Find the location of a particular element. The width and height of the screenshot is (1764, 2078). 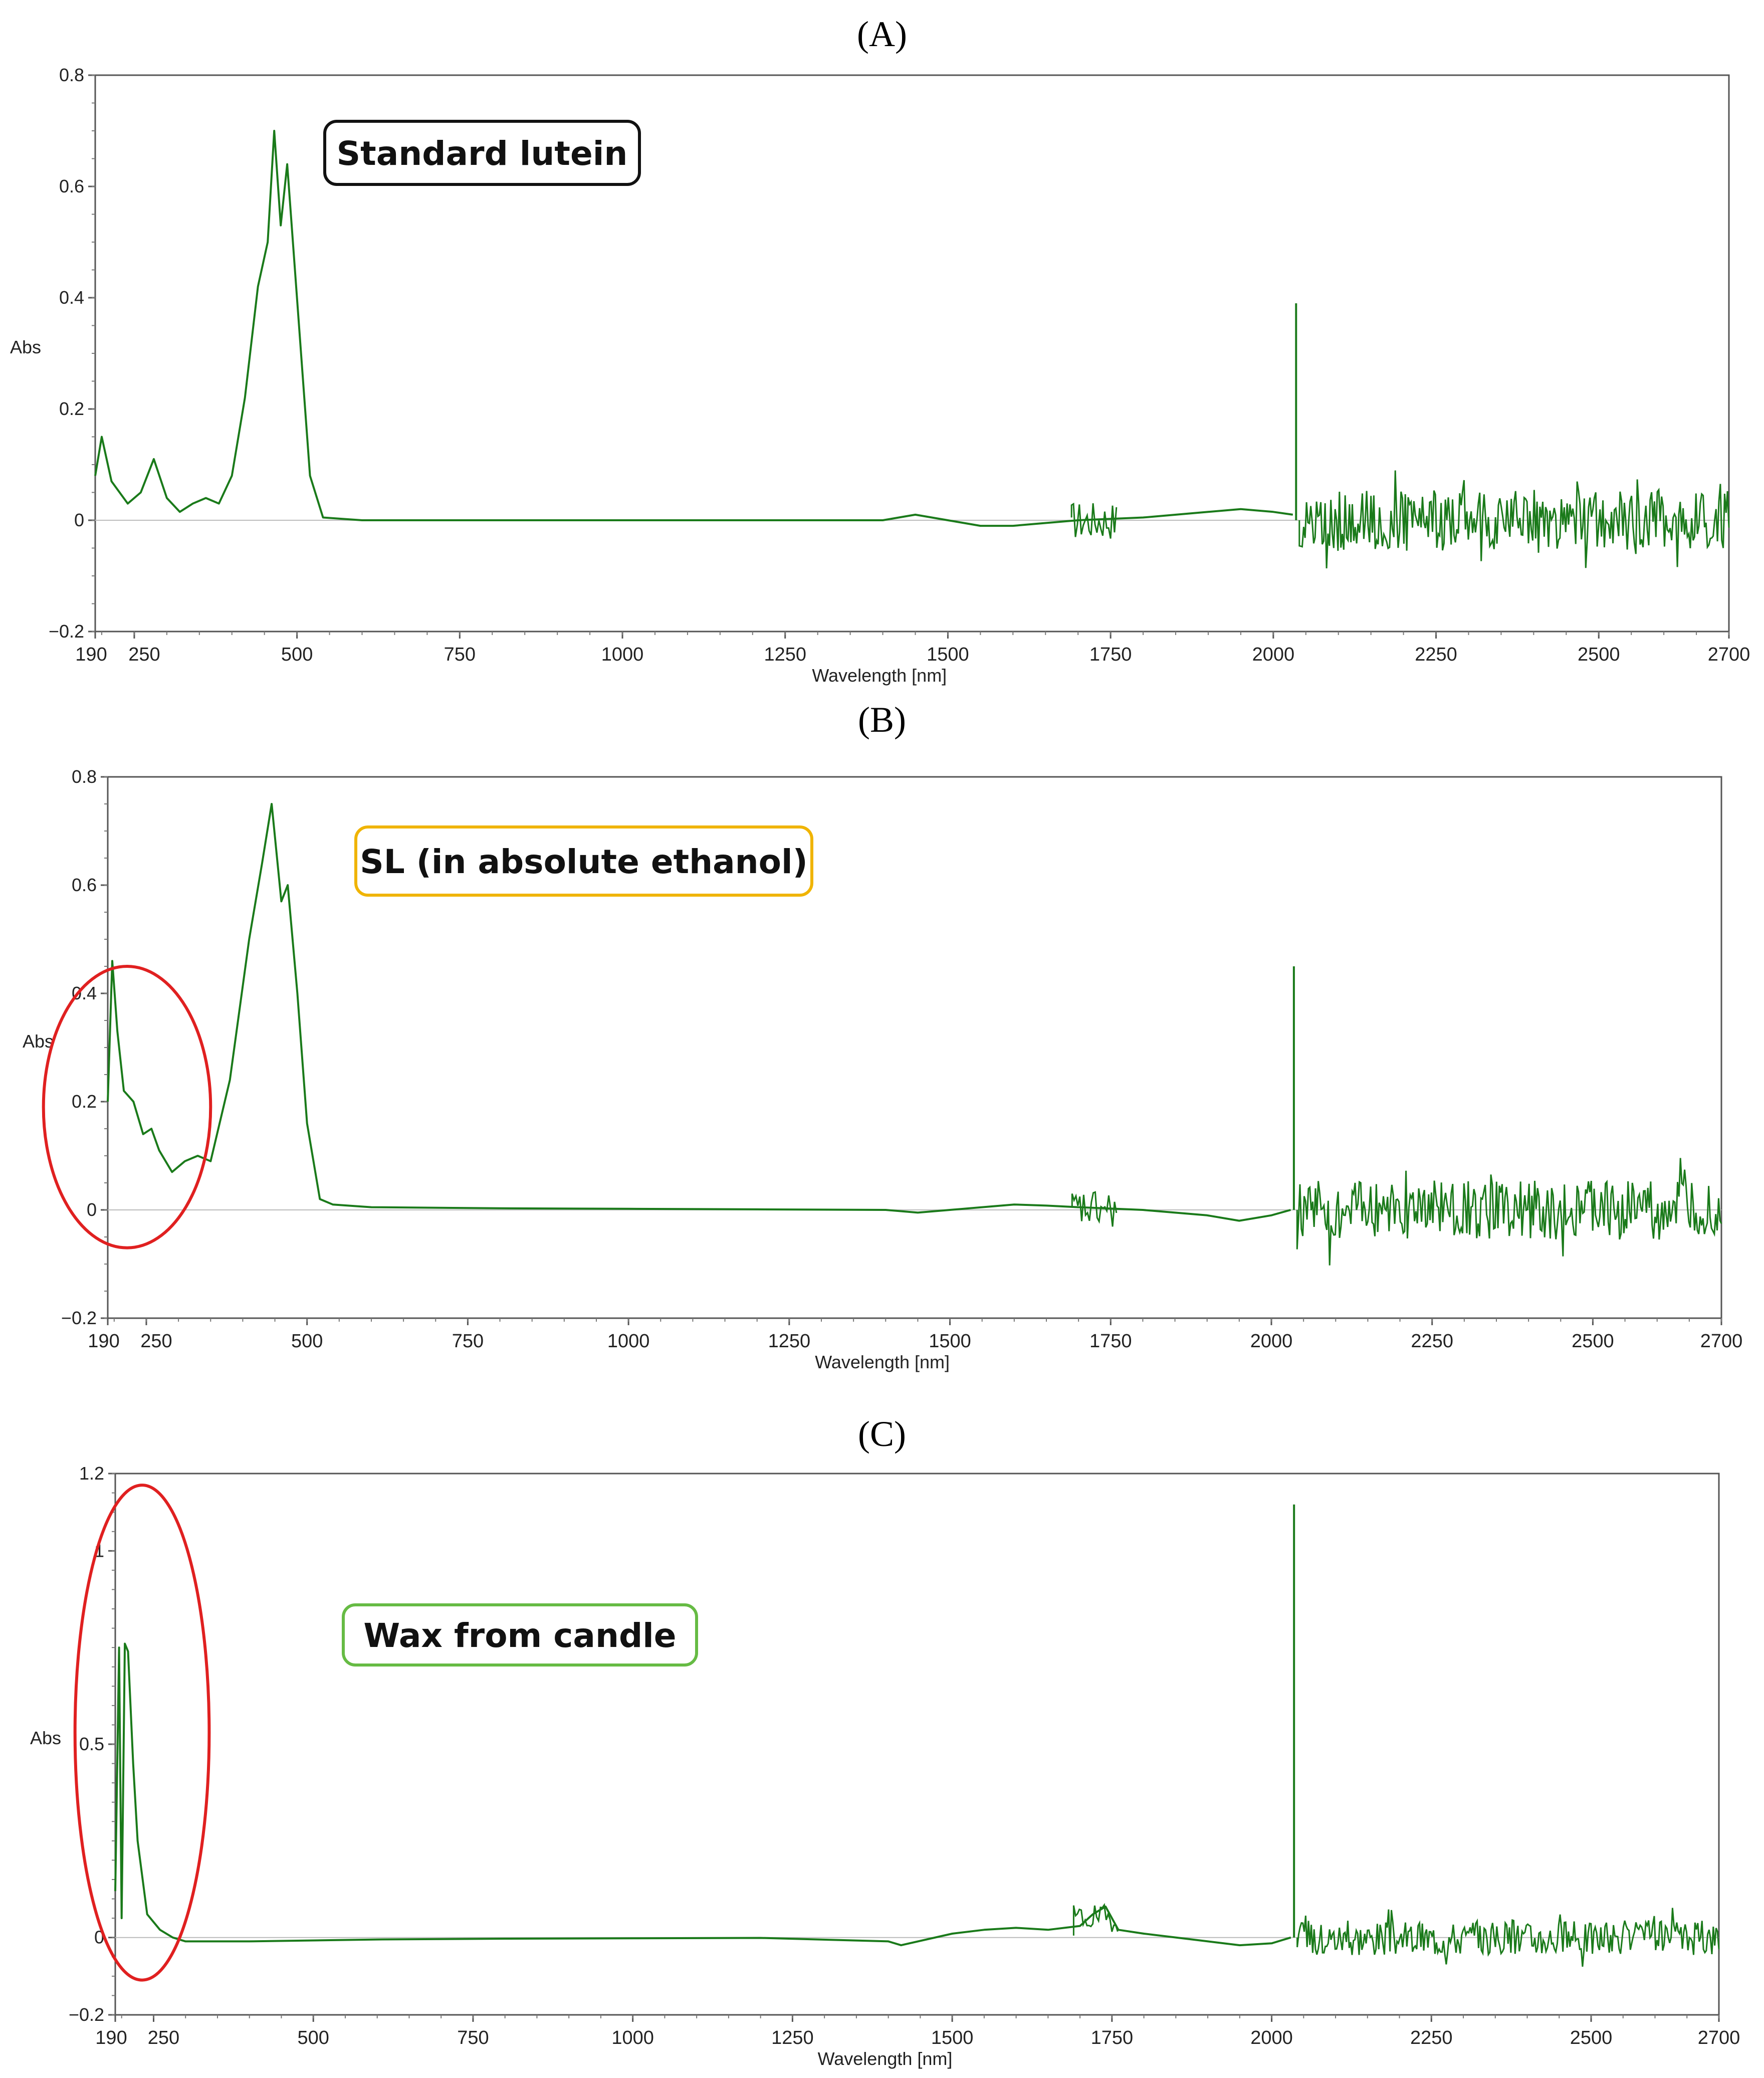

panel-label: (A) is located at coordinates (882, 34).